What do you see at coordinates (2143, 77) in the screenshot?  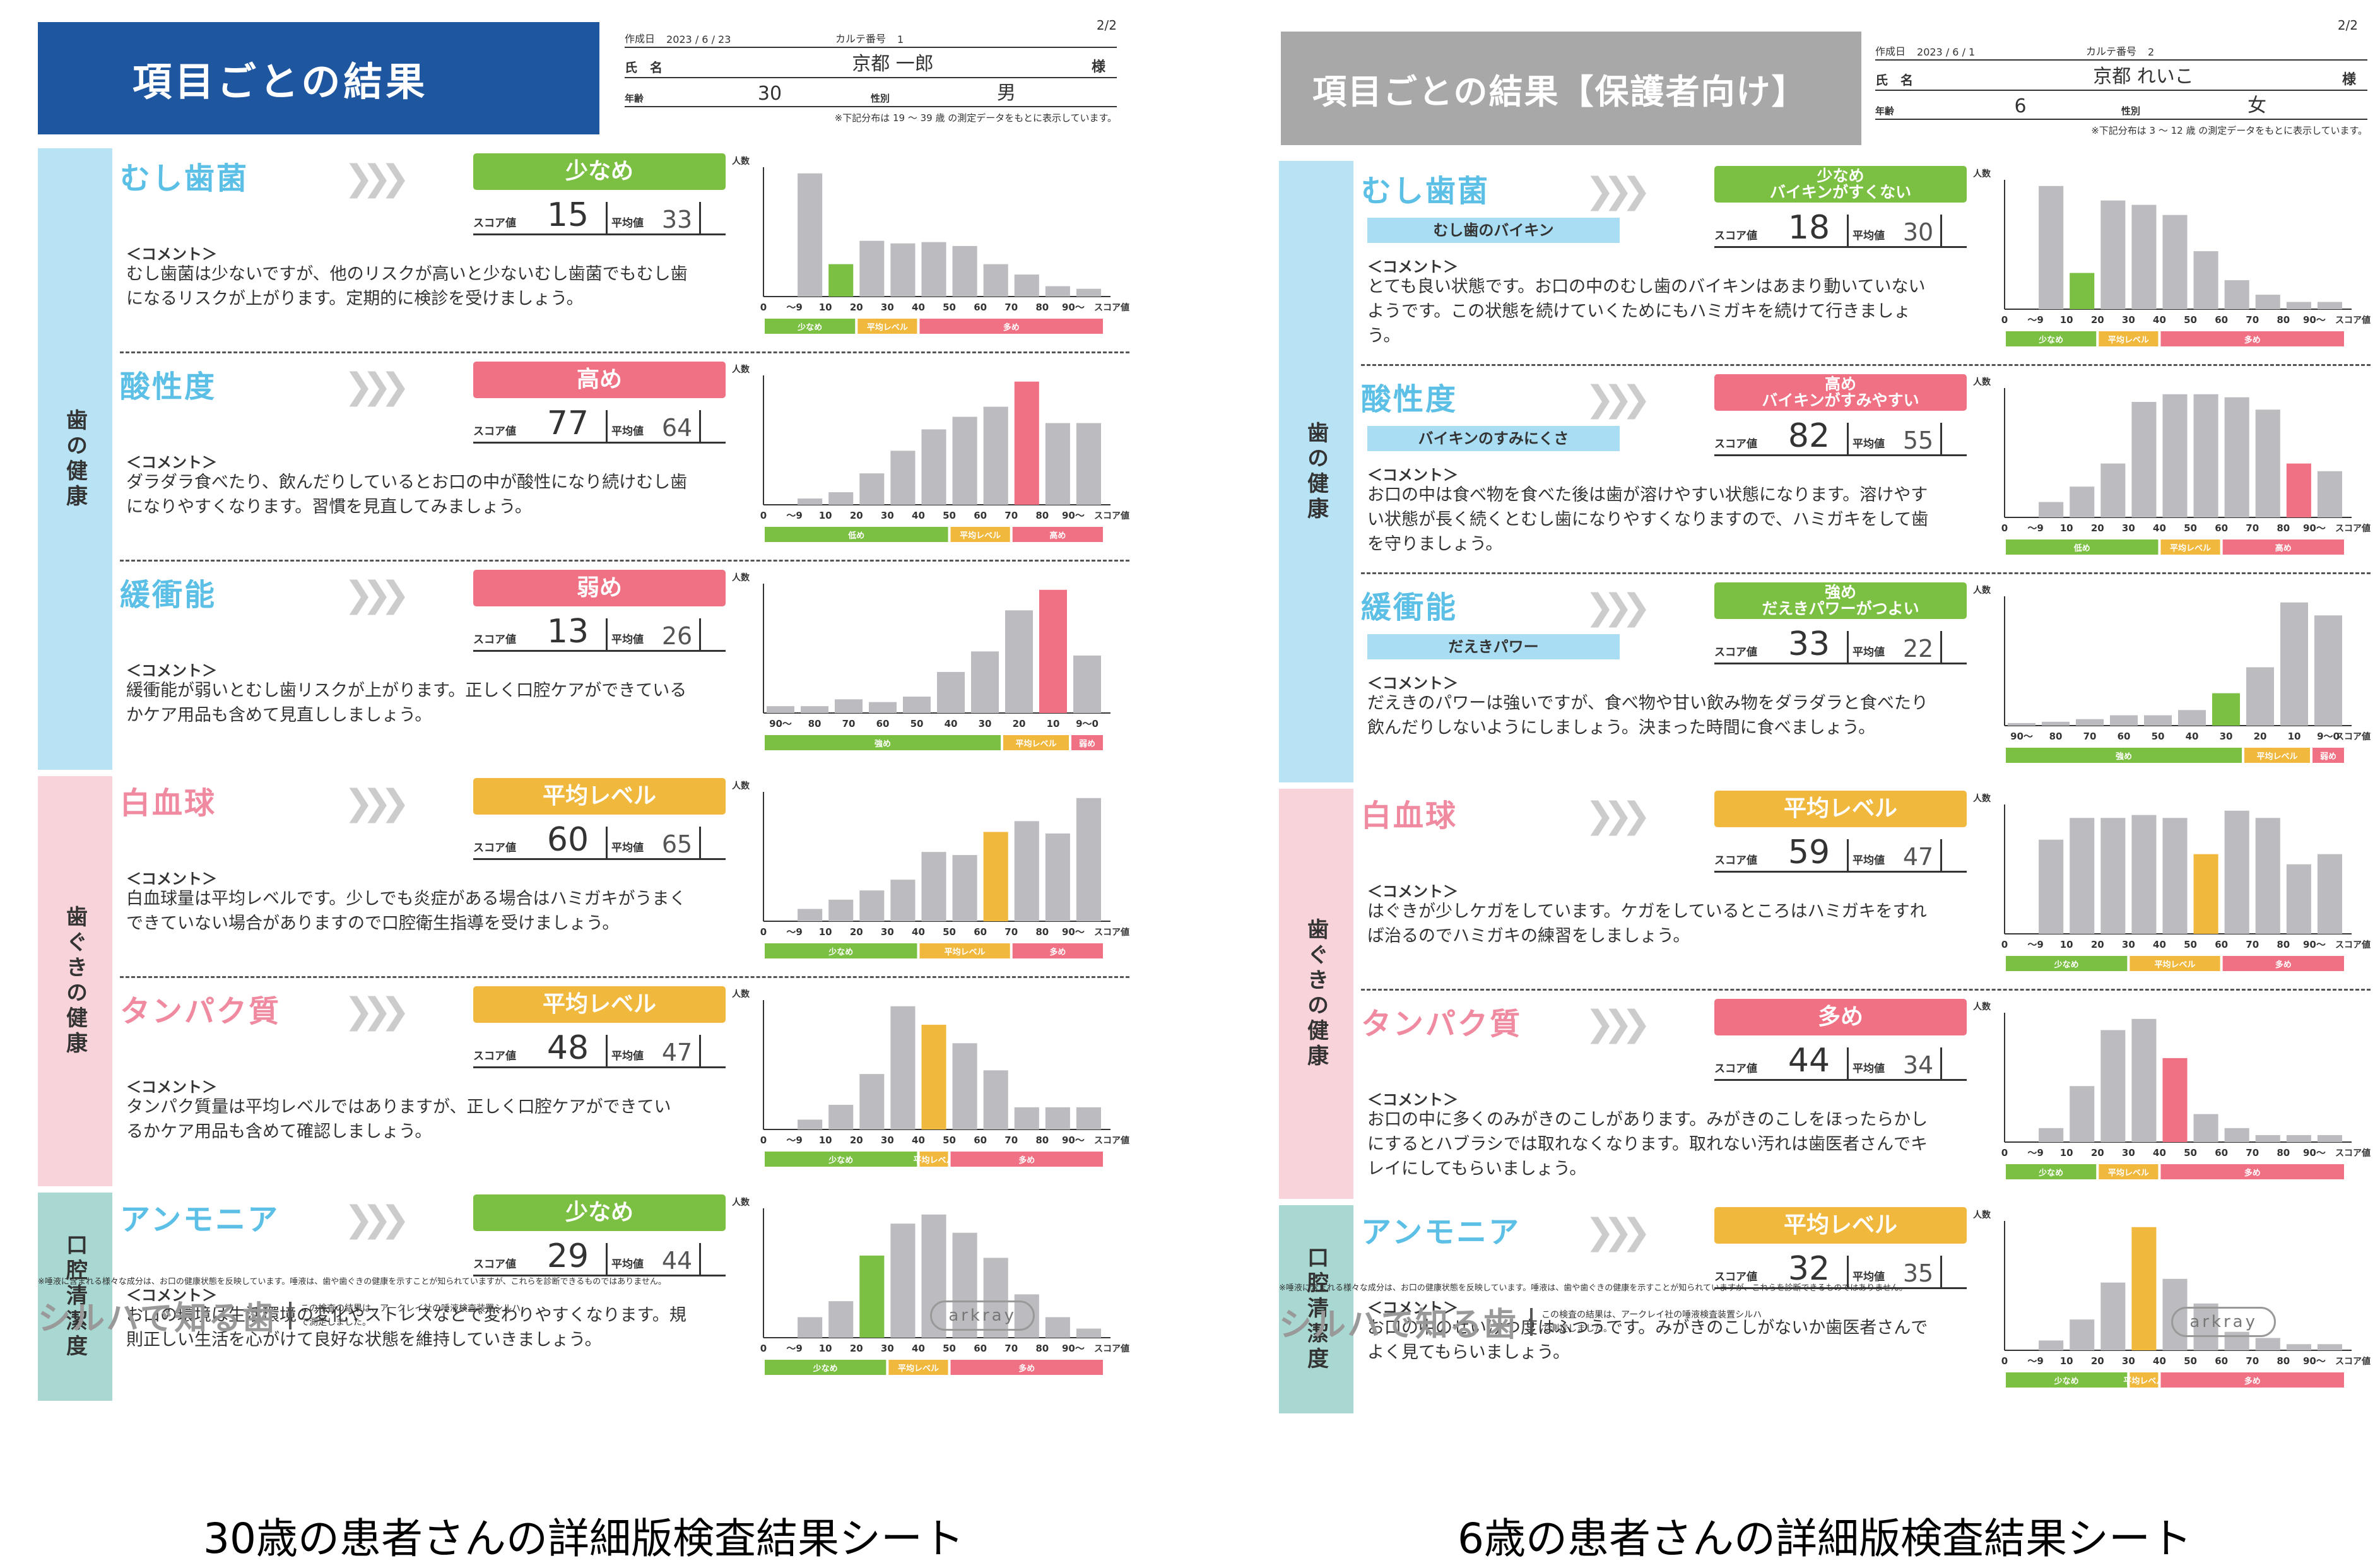 I see `patient-name: 京都 れいこ` at bounding box center [2143, 77].